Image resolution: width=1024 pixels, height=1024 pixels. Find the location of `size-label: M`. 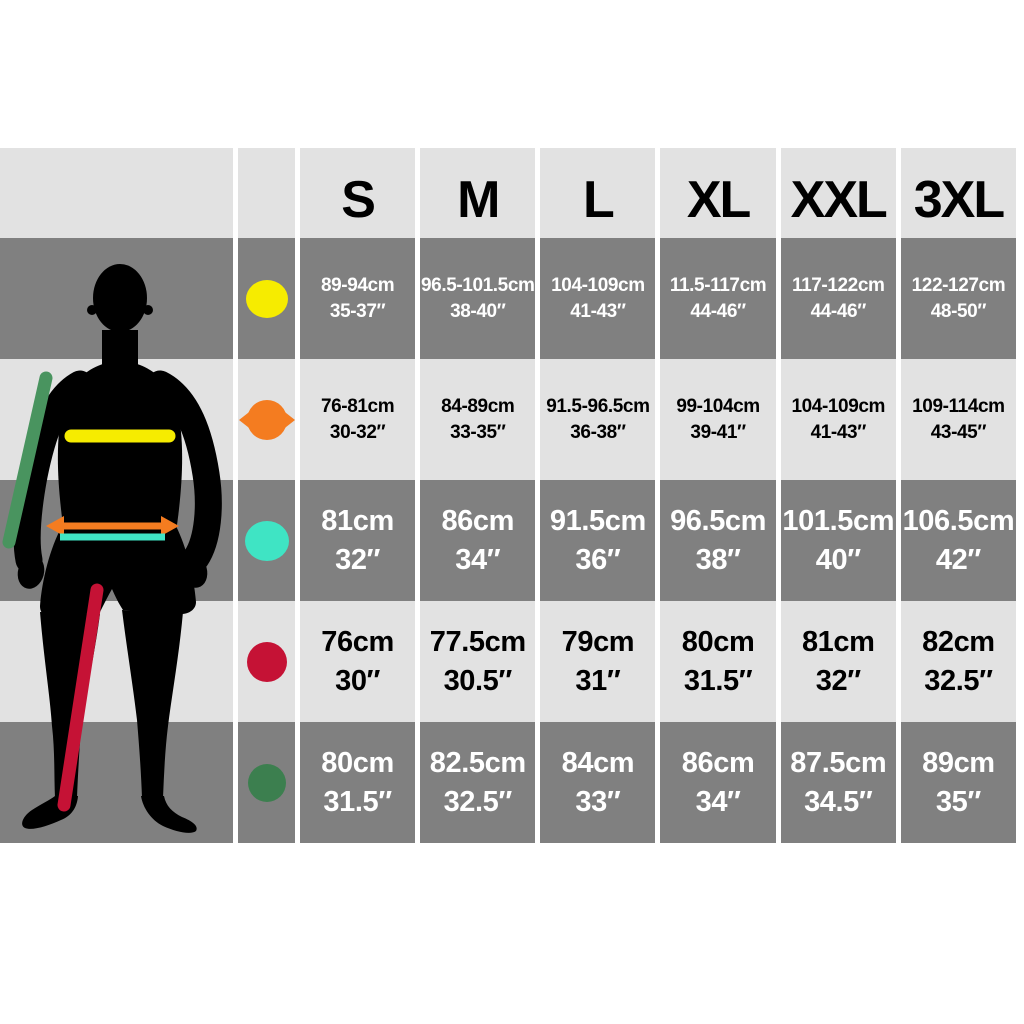

size-label: M is located at coordinates (478, 200).